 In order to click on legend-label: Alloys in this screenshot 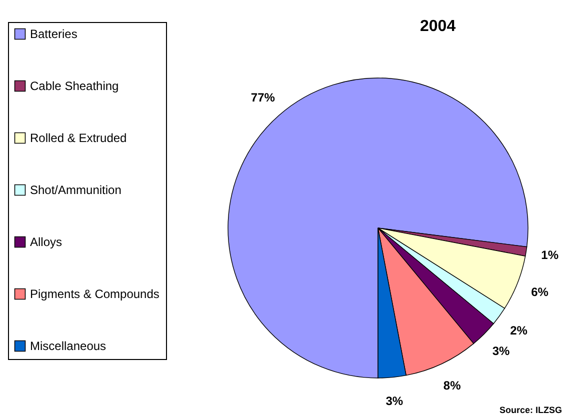, I will do `click(46, 242)`.